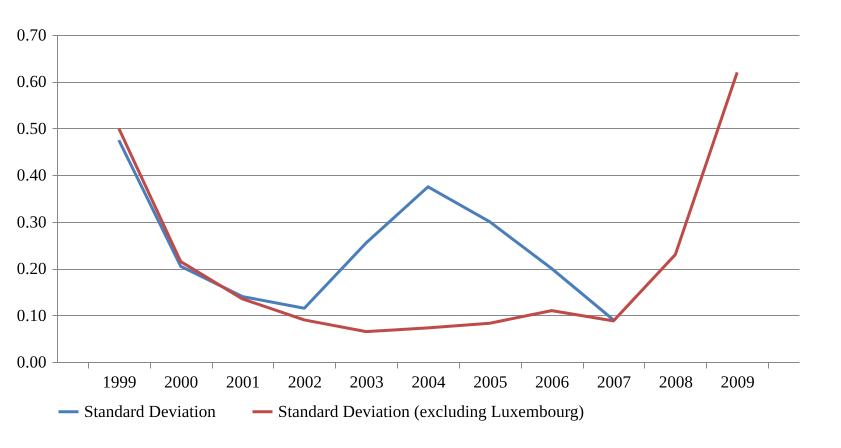  Describe the element at coordinates (552, 382) in the screenshot. I see `x-tick-label: 2006` at that location.